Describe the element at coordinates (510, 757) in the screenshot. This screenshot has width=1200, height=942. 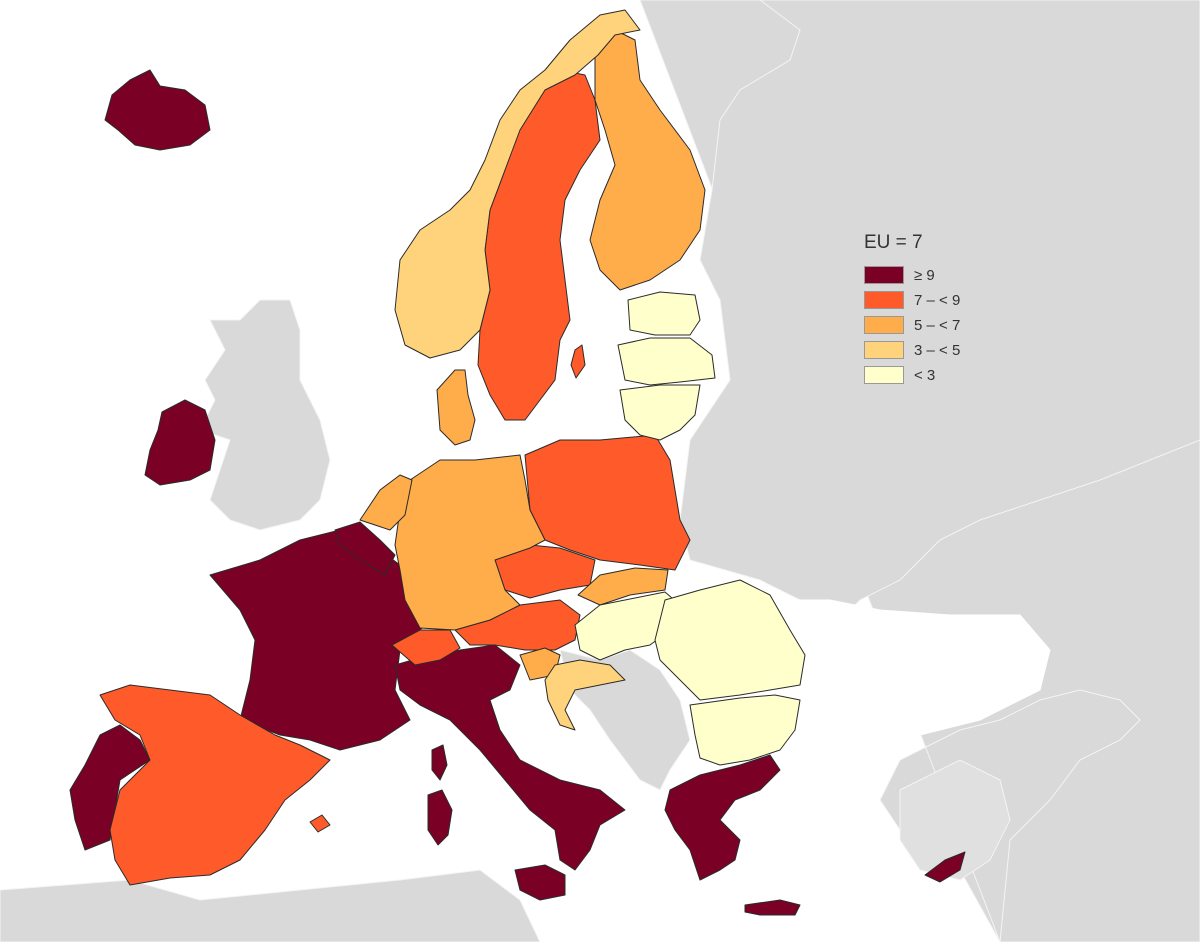
I see `country-italy` at that location.